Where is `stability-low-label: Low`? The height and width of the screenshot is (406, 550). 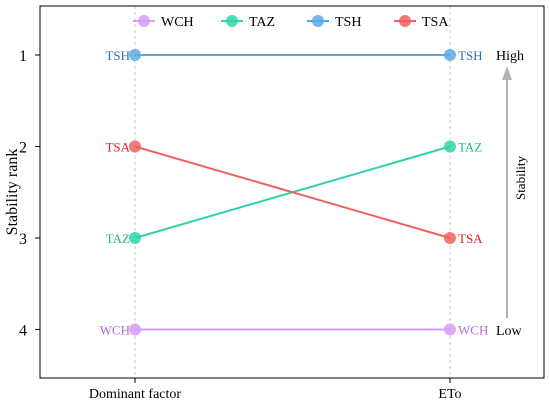
stability-low-label: Low is located at coordinates (509, 331).